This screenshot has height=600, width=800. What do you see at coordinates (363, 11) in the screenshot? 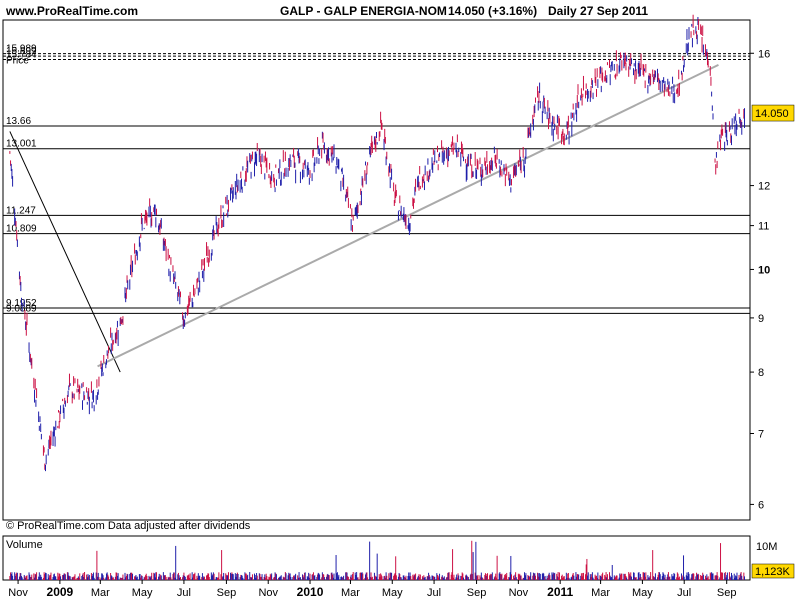
I see `instrument-name: GALP - GALP ENERGIA-NOM` at bounding box center [363, 11].